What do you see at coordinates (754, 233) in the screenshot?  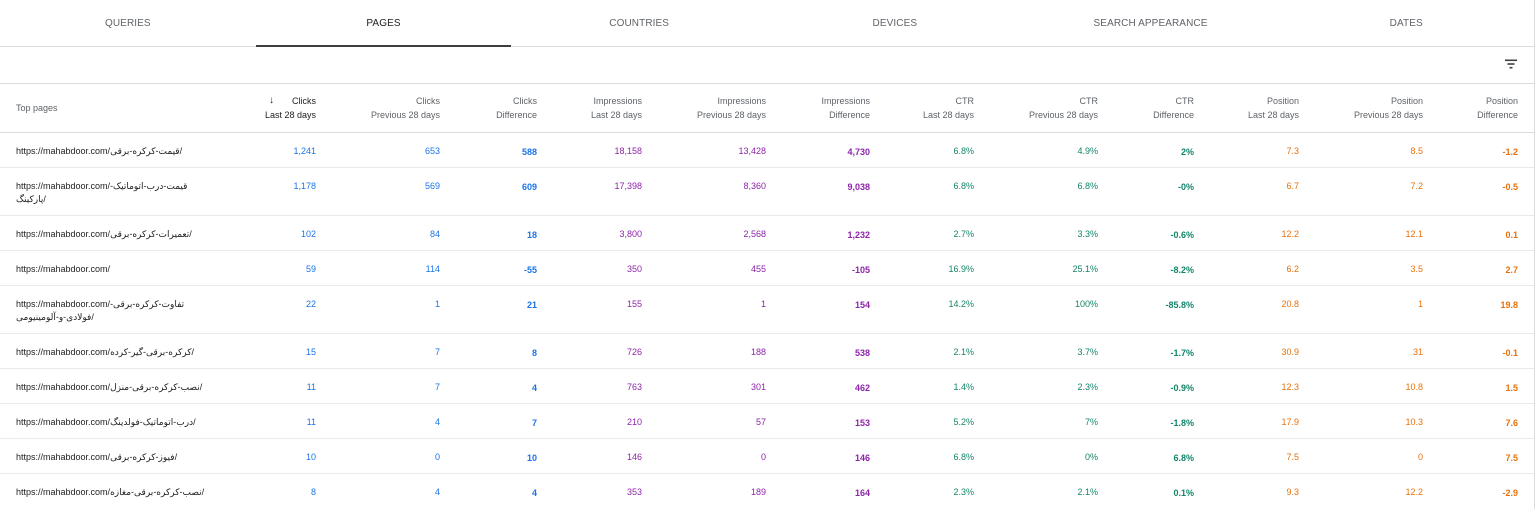 I see `impressions-previous-cell: 2,568` at bounding box center [754, 233].